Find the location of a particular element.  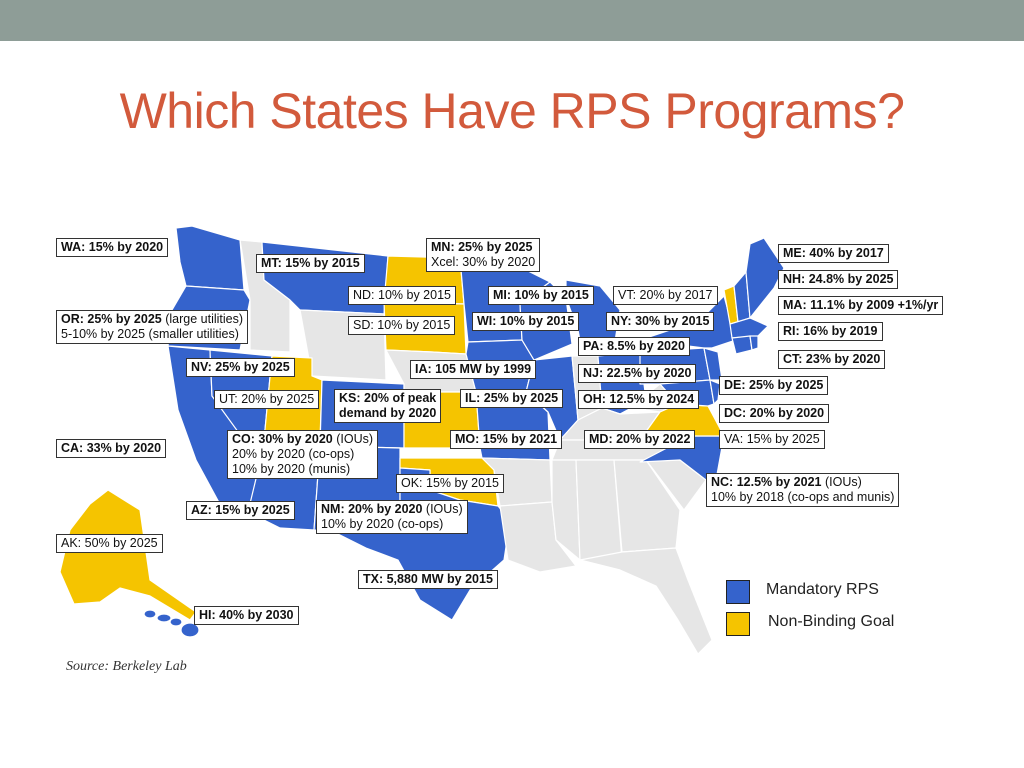

label-md: MD: 20% by 2022 is located at coordinates (640, 439).